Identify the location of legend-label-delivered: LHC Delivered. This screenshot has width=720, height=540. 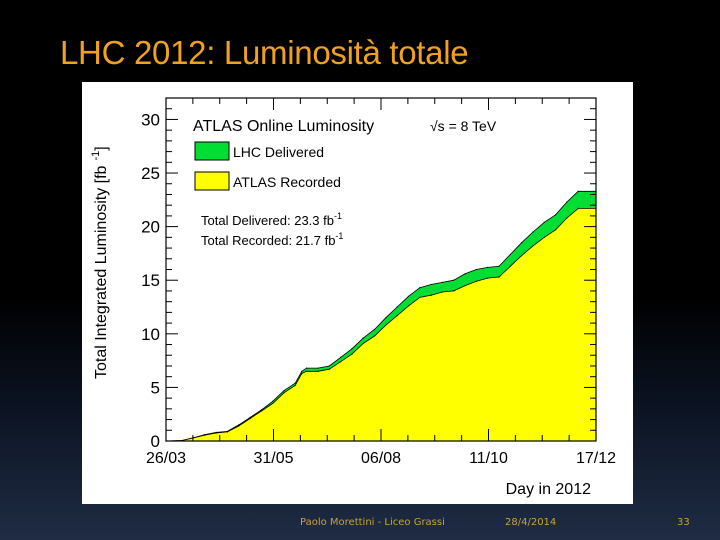
(278, 152).